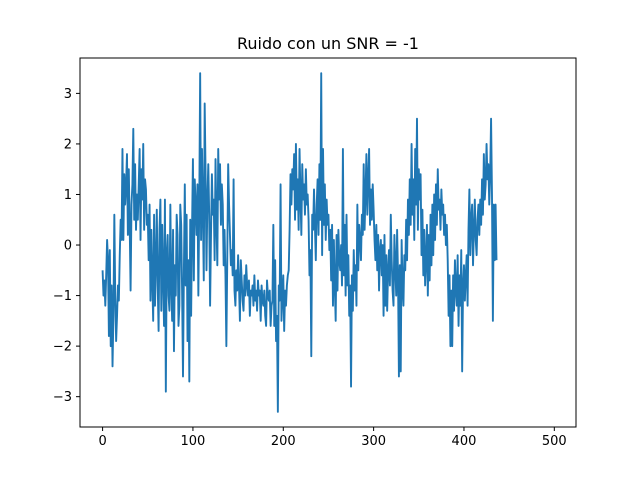 The height and width of the screenshot is (480, 640). I want to click on chart-title: Ruido con un SNR = -1, so click(328, 43).